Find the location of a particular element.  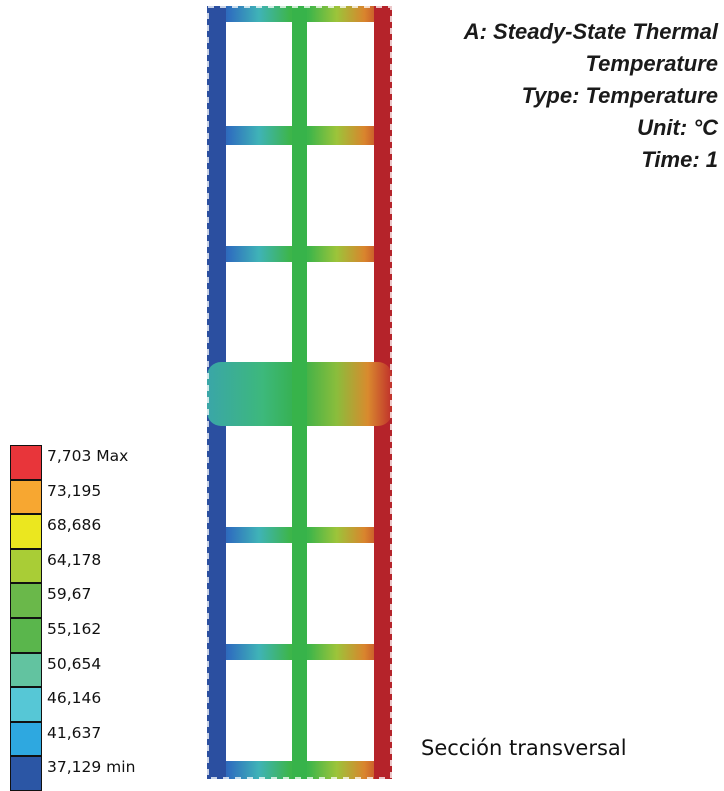

title-line-analysis: A: Steady-State Thermal is located at coordinates (590, 31).